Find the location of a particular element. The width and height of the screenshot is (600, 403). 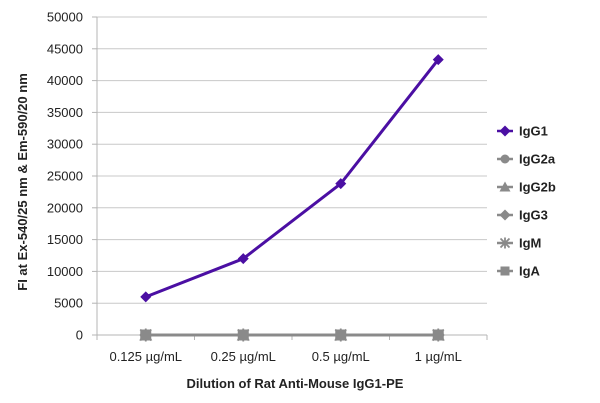

legend-label: IgG2a is located at coordinates (537, 159).